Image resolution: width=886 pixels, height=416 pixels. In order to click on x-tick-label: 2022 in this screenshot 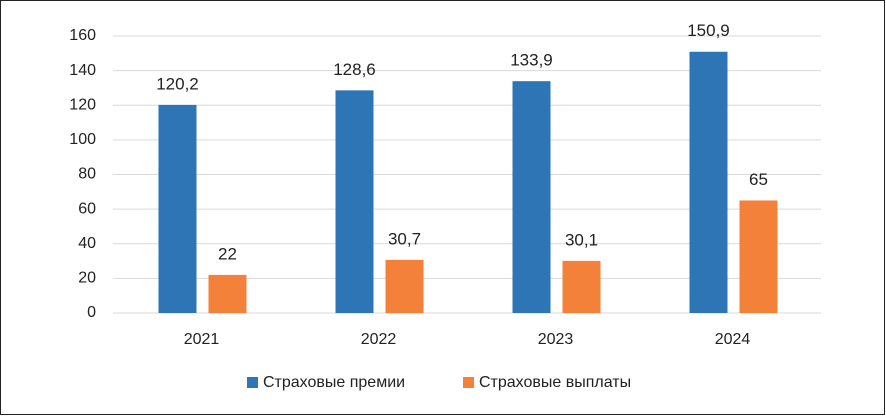, I will do `click(379, 339)`.